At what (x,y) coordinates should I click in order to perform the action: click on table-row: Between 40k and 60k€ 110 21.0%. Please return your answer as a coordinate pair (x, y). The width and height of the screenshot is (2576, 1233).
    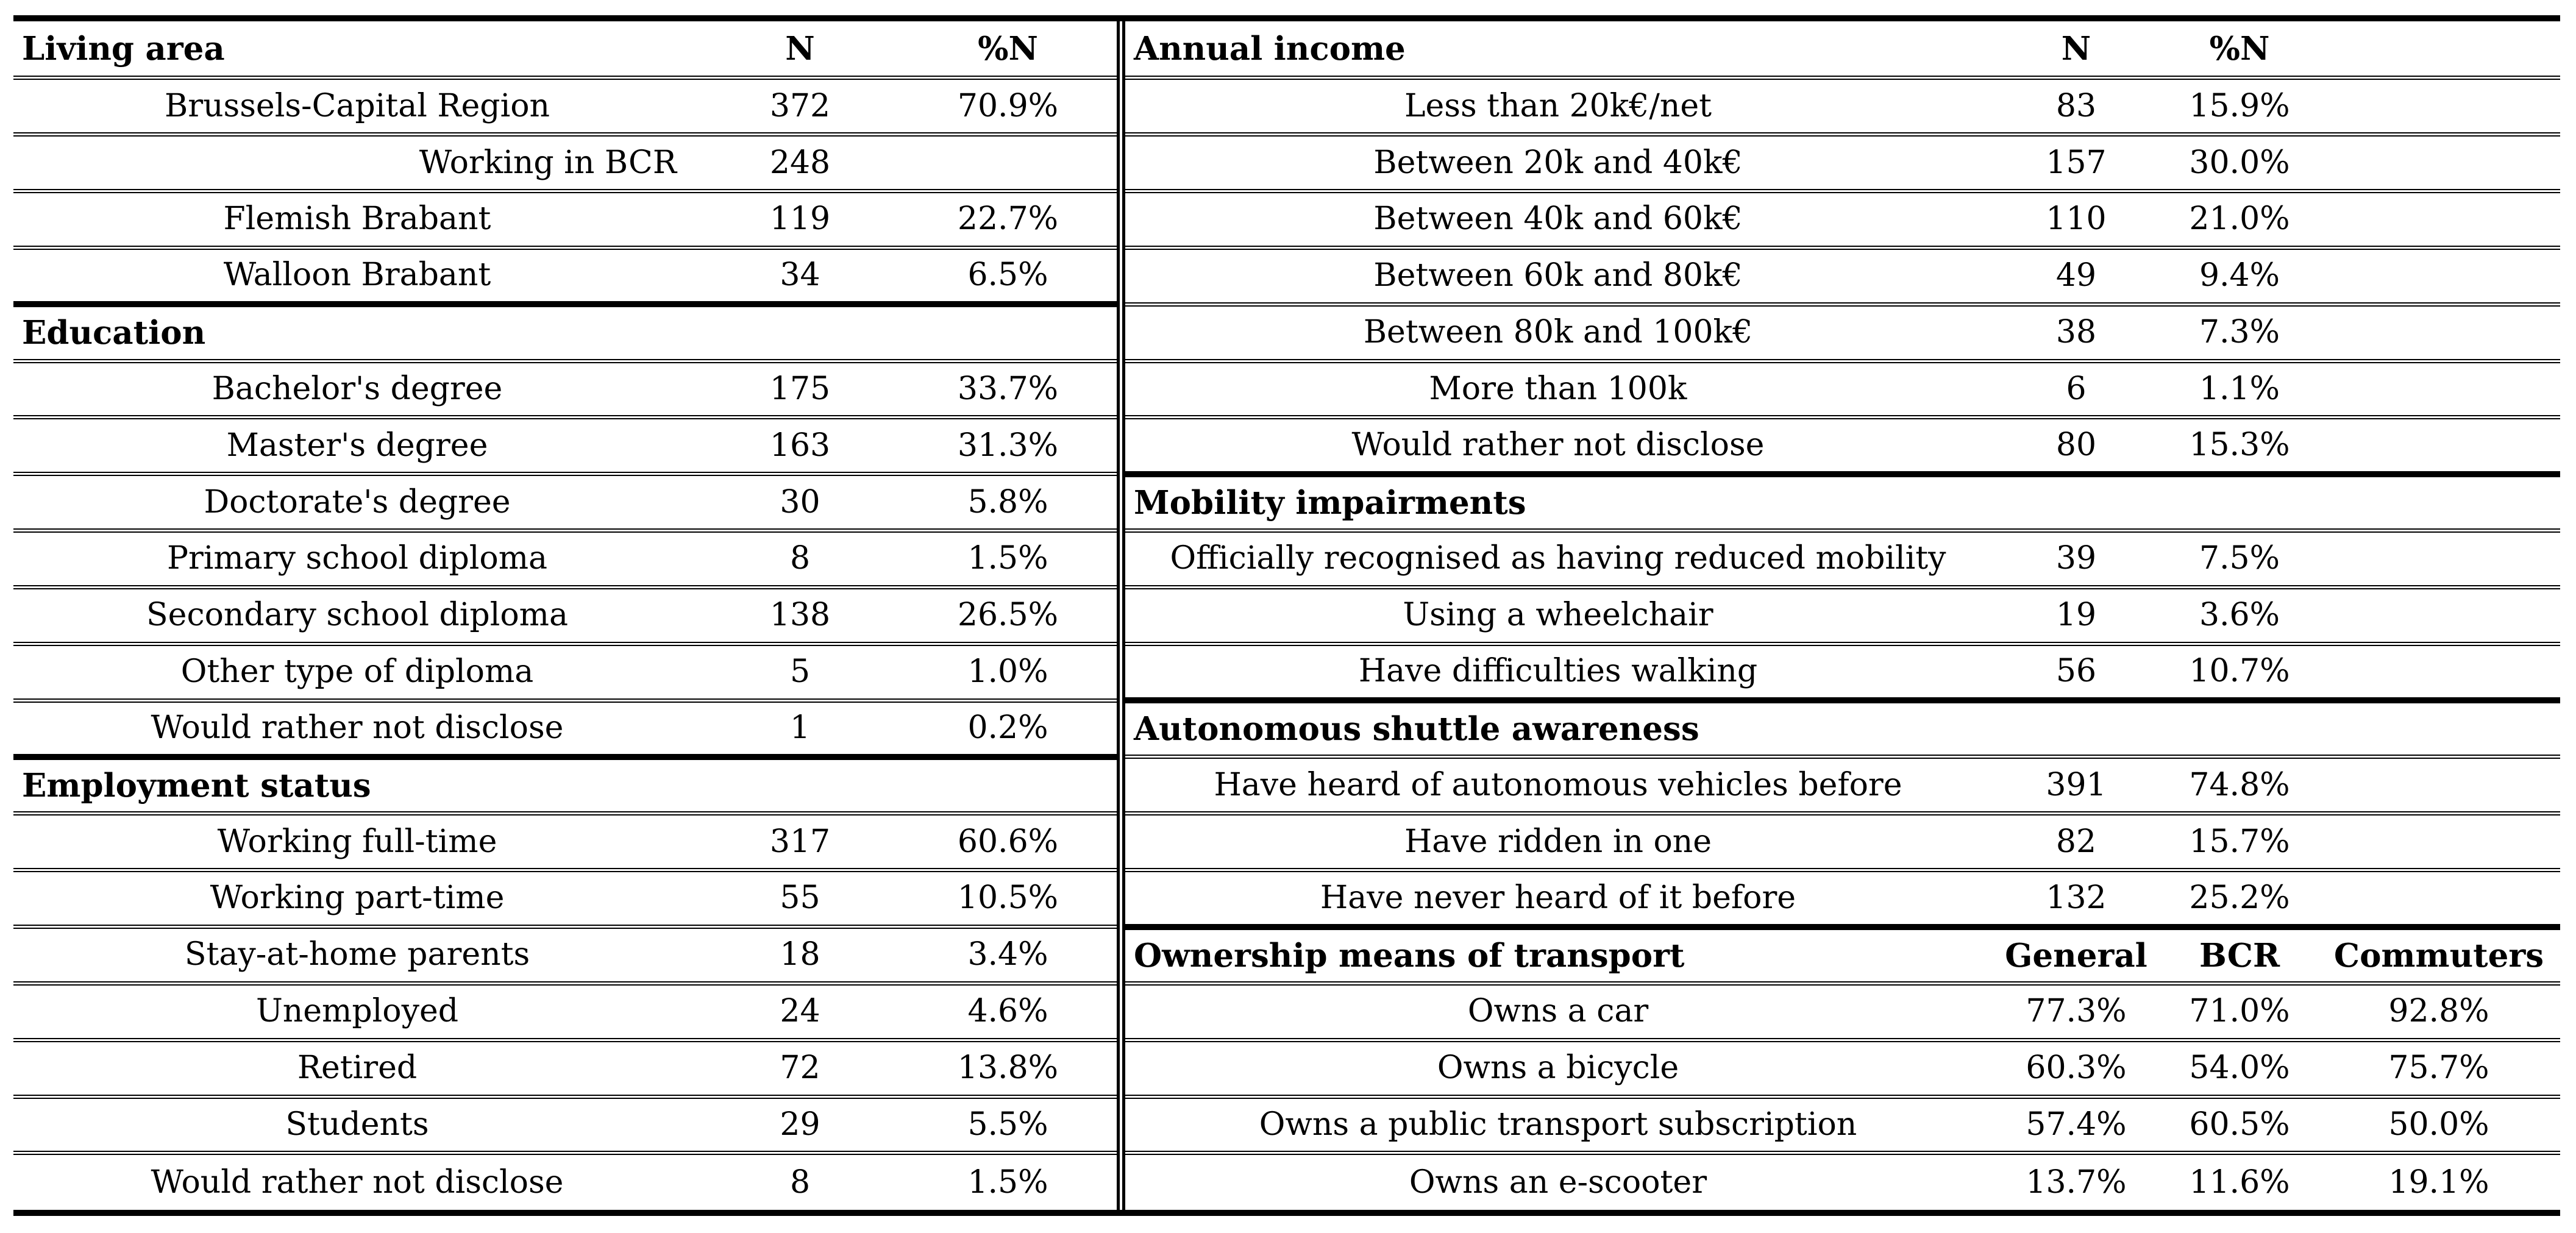
    Looking at the image, I should click on (1842, 218).